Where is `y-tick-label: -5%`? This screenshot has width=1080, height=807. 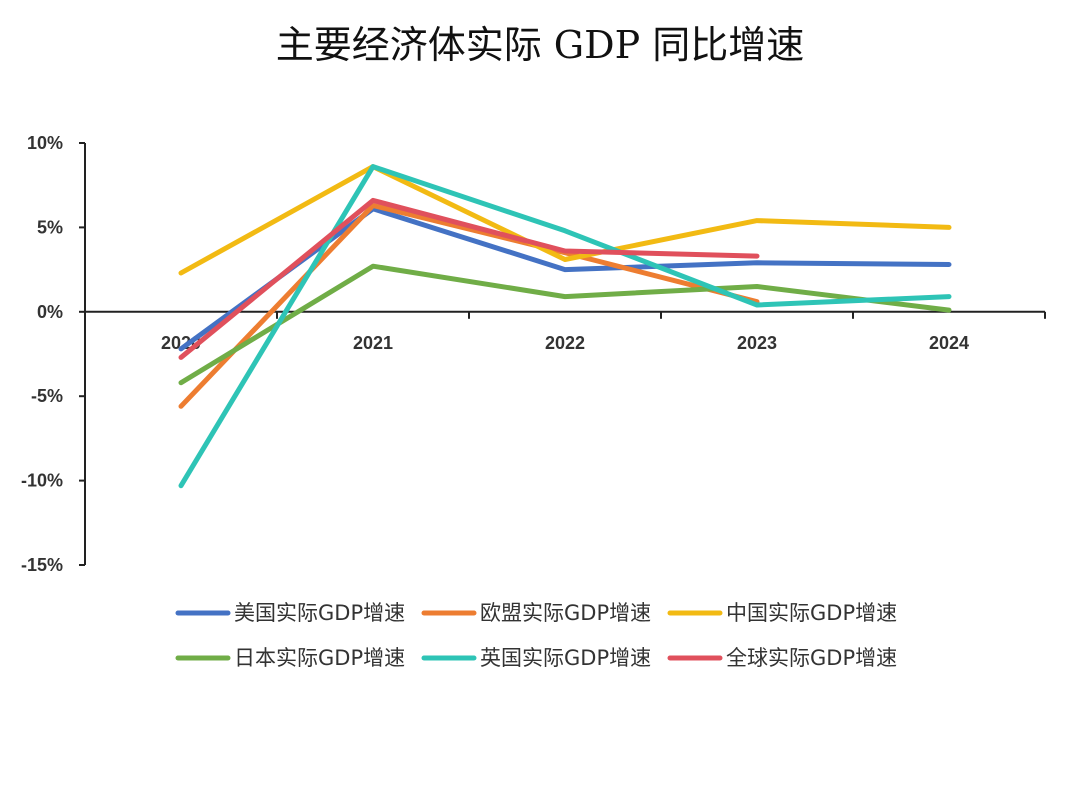 y-tick-label: -5% is located at coordinates (47, 396).